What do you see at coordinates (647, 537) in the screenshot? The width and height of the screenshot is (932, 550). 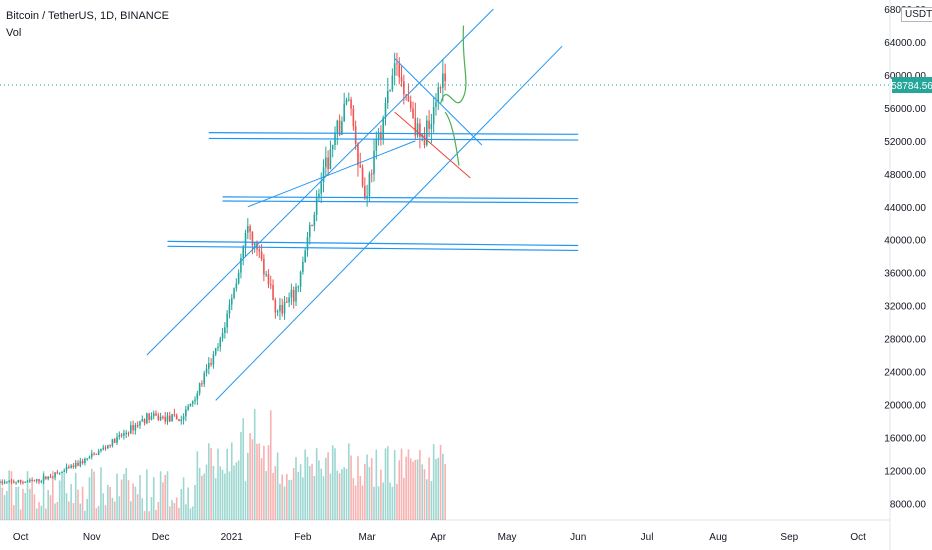 I see `time-tick-label: Jul` at bounding box center [647, 537].